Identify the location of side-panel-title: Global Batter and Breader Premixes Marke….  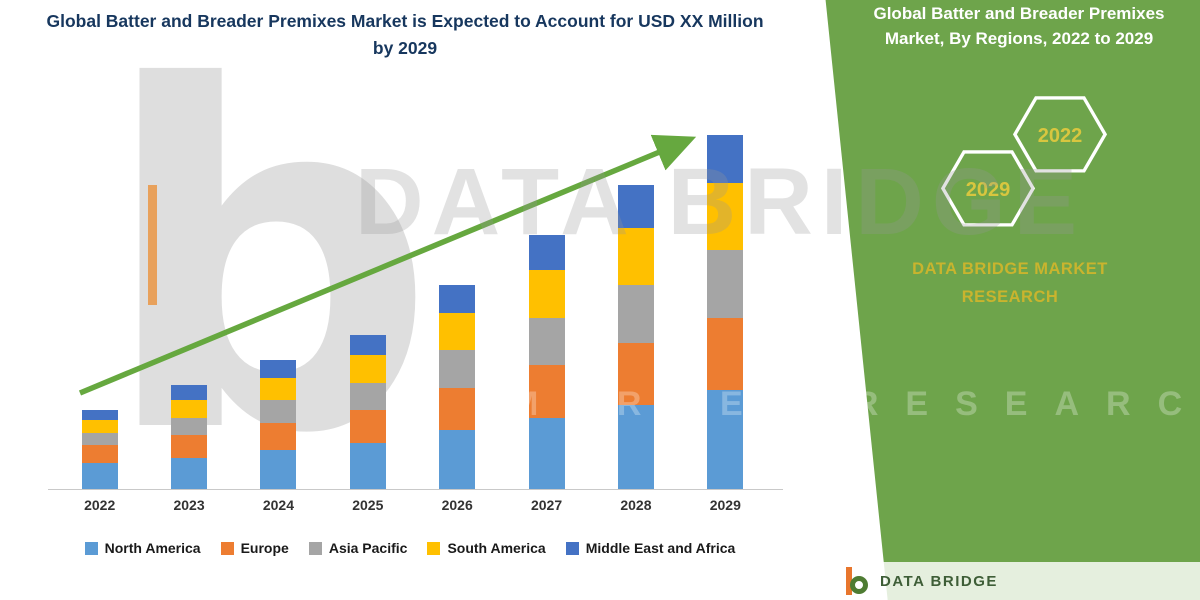
(1019, 26).